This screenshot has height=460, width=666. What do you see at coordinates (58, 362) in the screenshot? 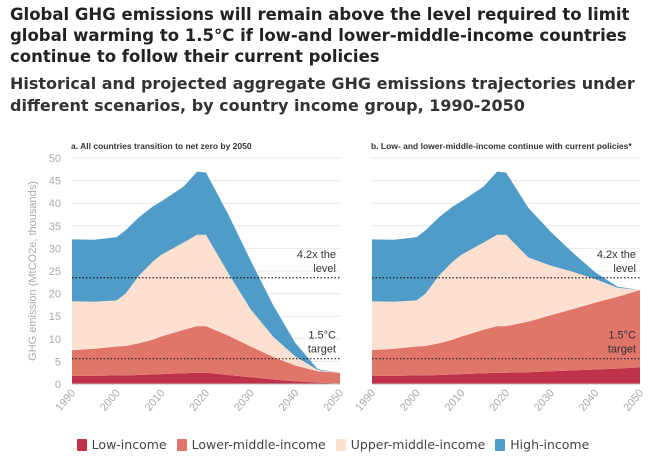
I see `y-tick-label: 5` at bounding box center [58, 362].